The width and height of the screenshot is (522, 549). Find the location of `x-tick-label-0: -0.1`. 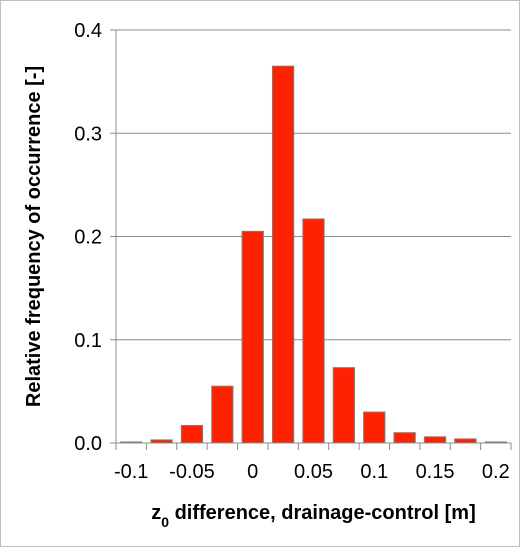

x-tick-label-0: -0.1 is located at coordinates (131, 472).